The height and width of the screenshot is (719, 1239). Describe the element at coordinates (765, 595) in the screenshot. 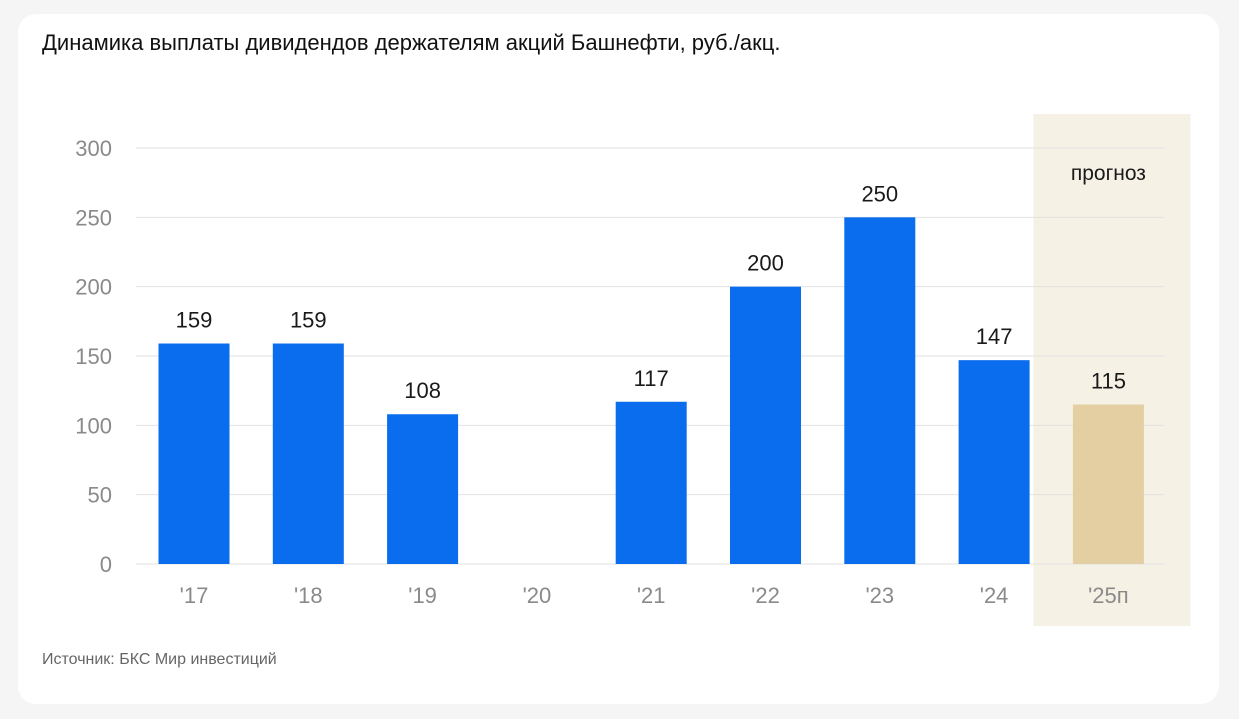

I see `x-tick-label: '22` at that location.